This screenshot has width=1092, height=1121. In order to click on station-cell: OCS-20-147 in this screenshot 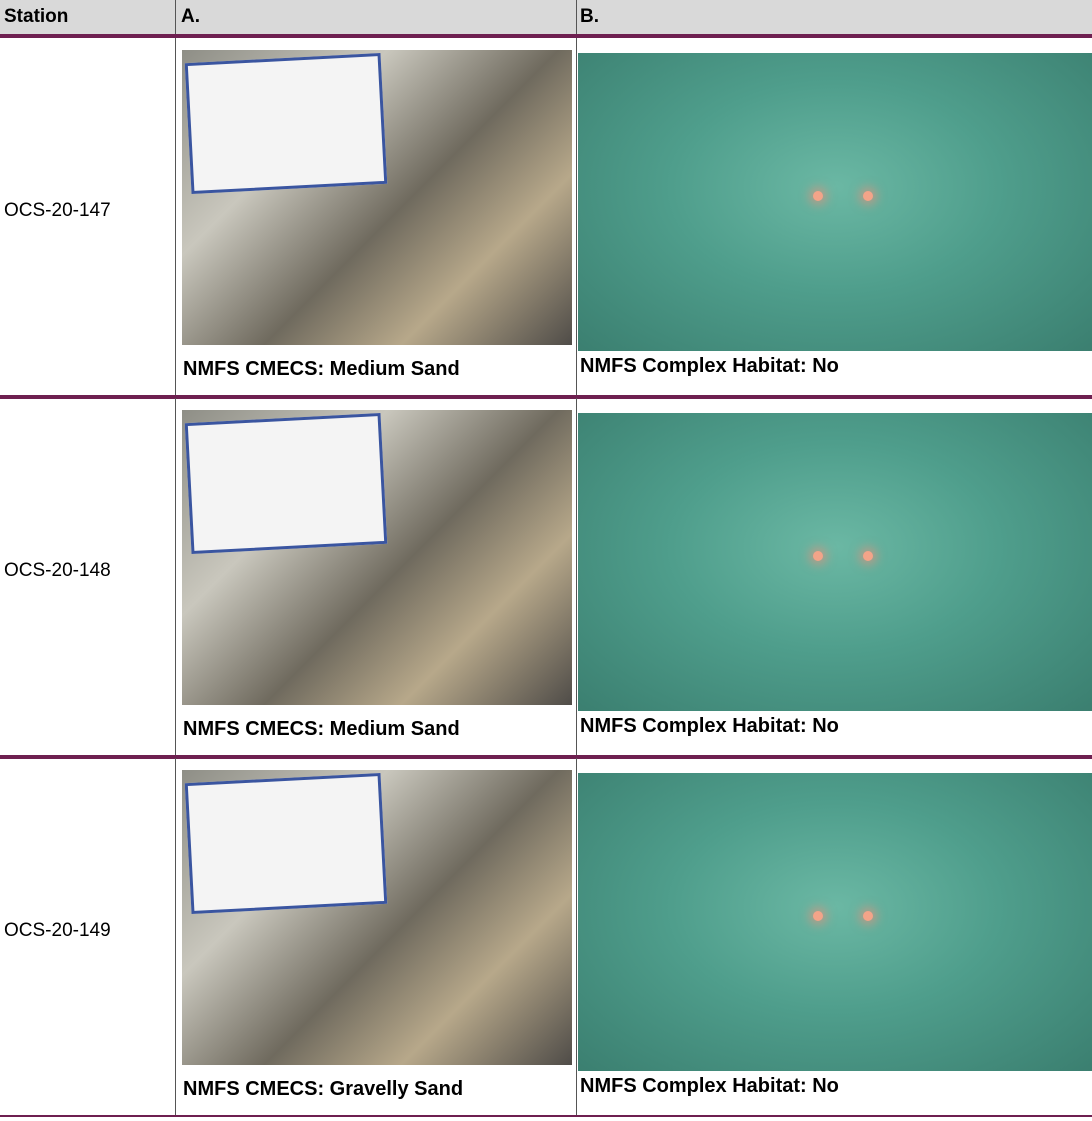, I will do `click(57, 210)`.